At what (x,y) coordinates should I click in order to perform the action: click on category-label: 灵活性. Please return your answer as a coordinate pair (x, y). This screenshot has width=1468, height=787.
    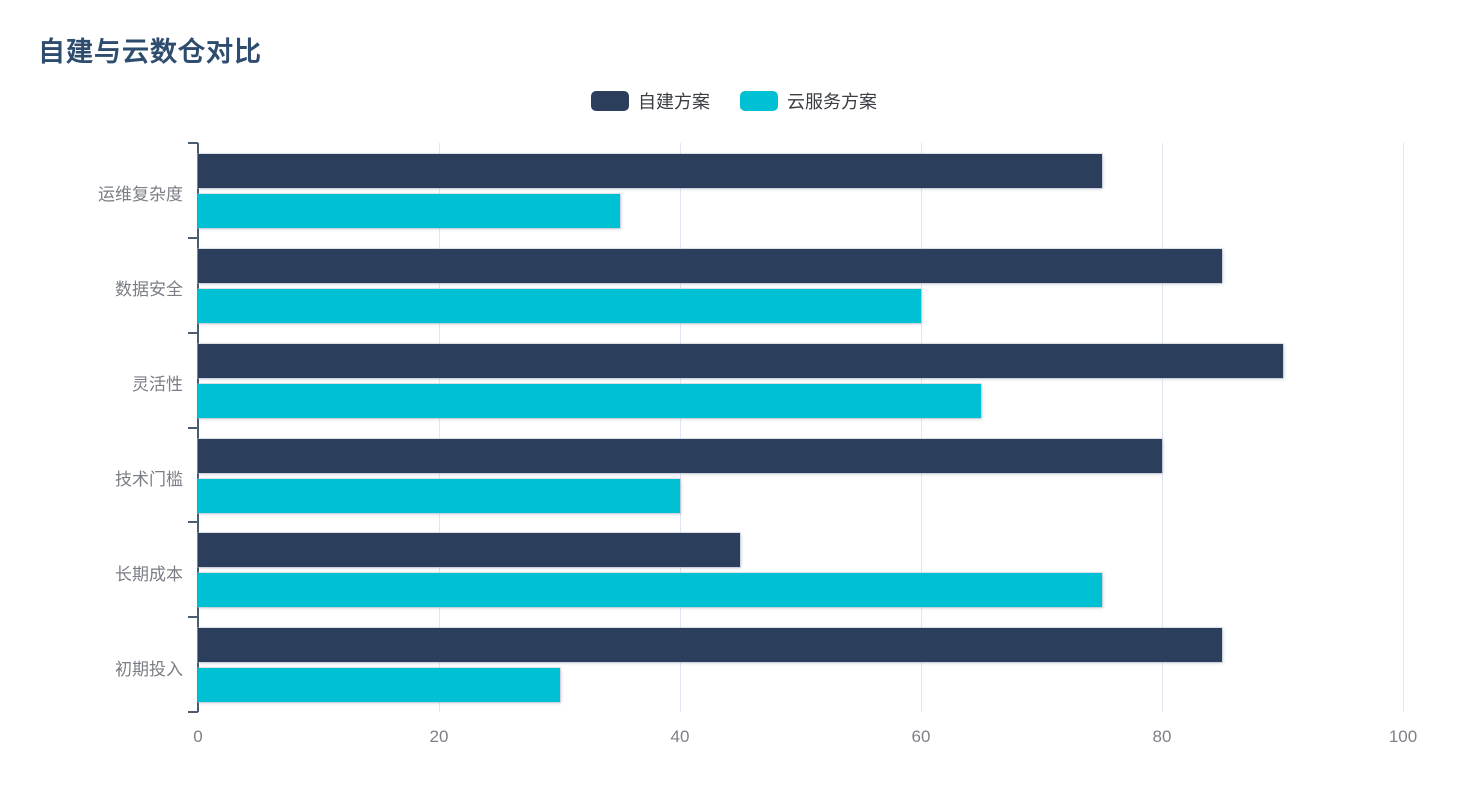
    Looking at the image, I should click on (157, 385).